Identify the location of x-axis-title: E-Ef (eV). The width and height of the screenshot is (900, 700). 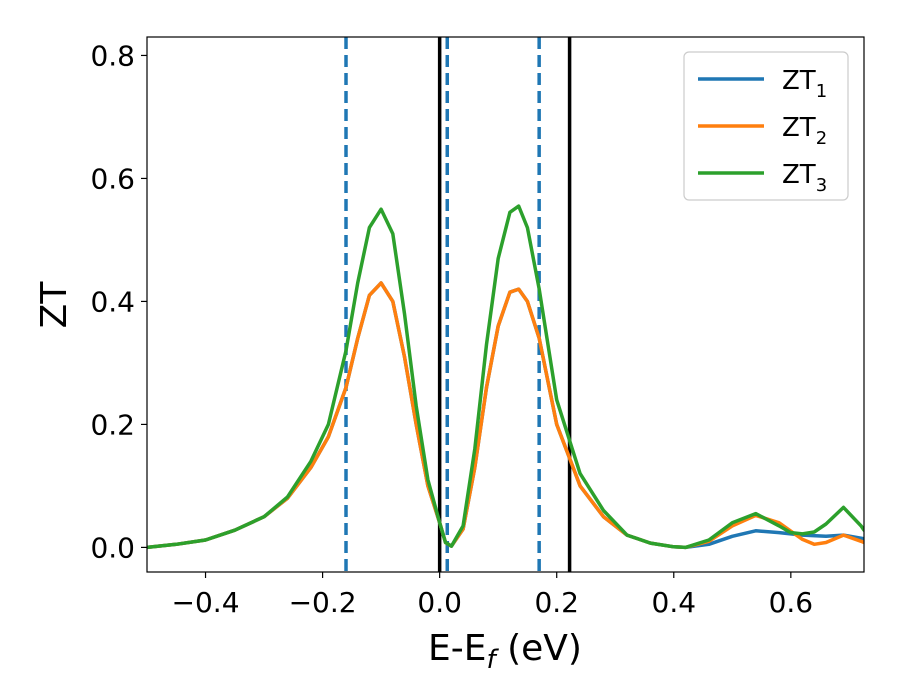
(505, 651).